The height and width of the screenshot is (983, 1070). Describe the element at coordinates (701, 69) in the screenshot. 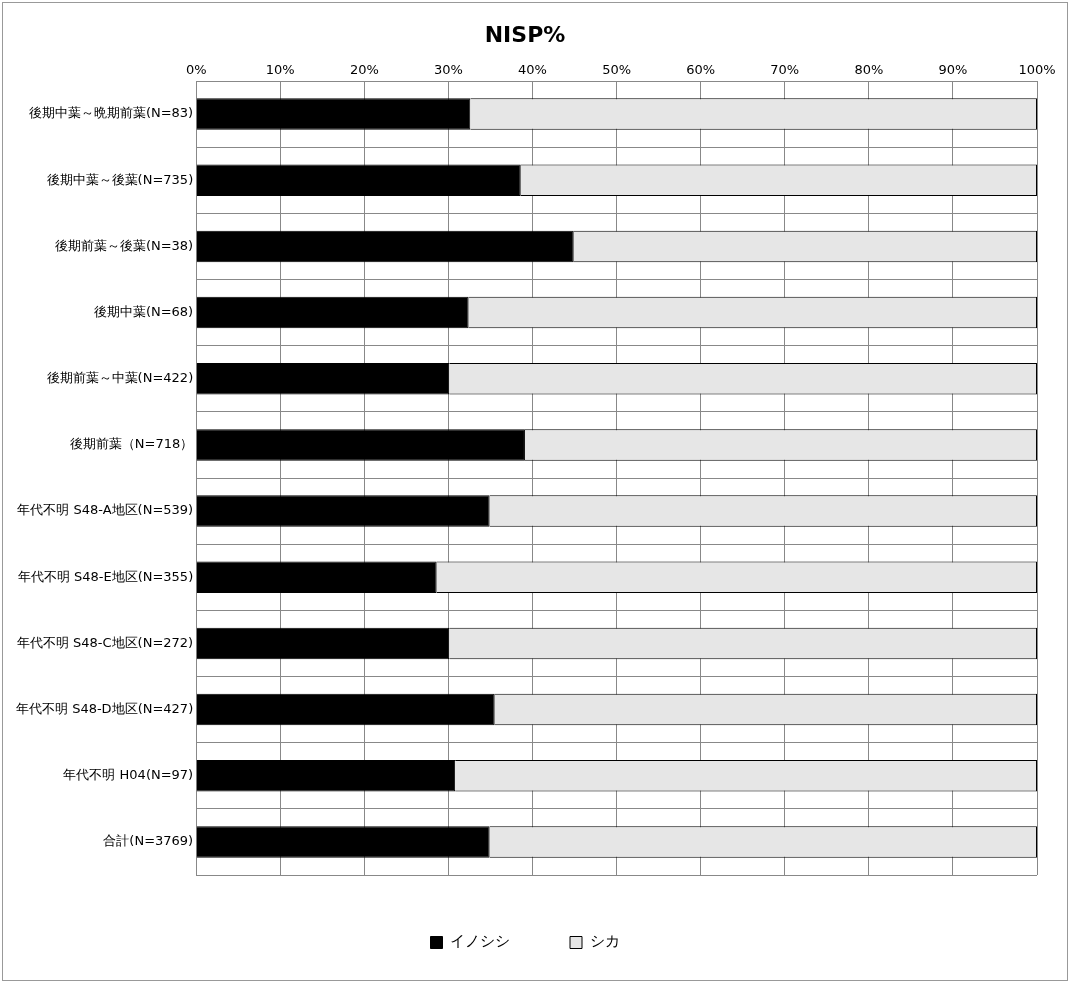

I see `x-tick-label: 60%` at that location.